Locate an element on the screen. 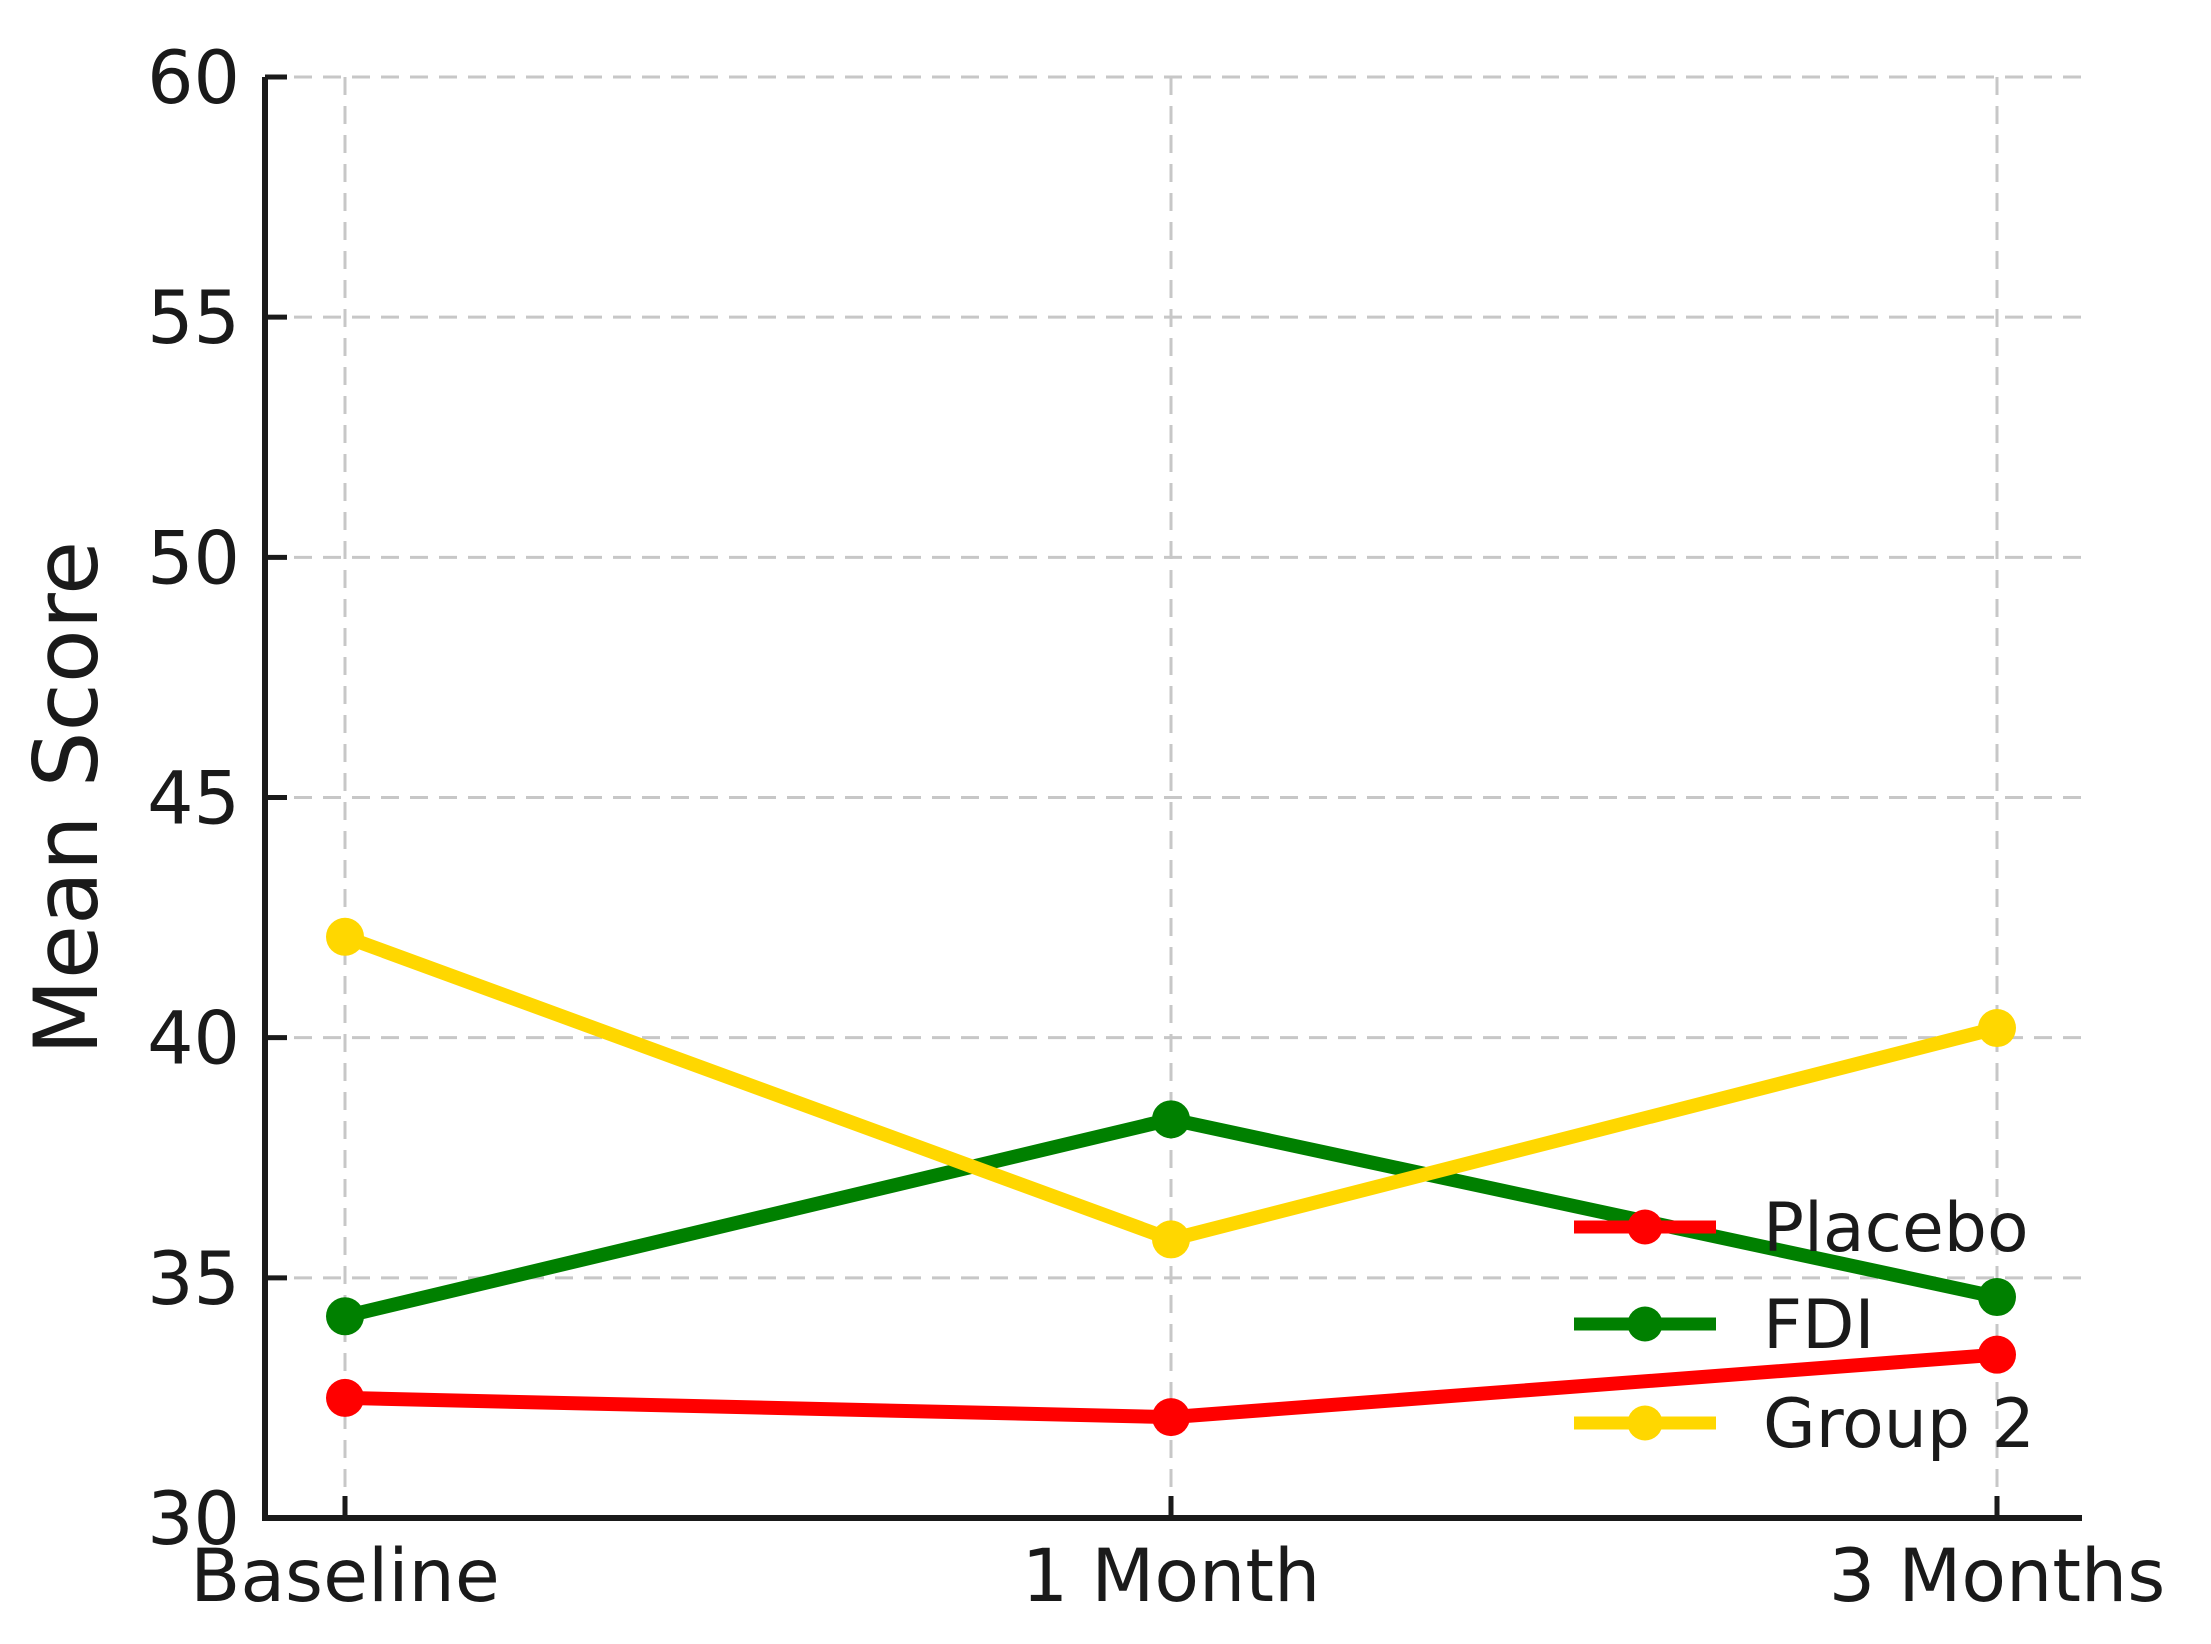  y-tick-label: 55 is located at coordinates (193, 318).